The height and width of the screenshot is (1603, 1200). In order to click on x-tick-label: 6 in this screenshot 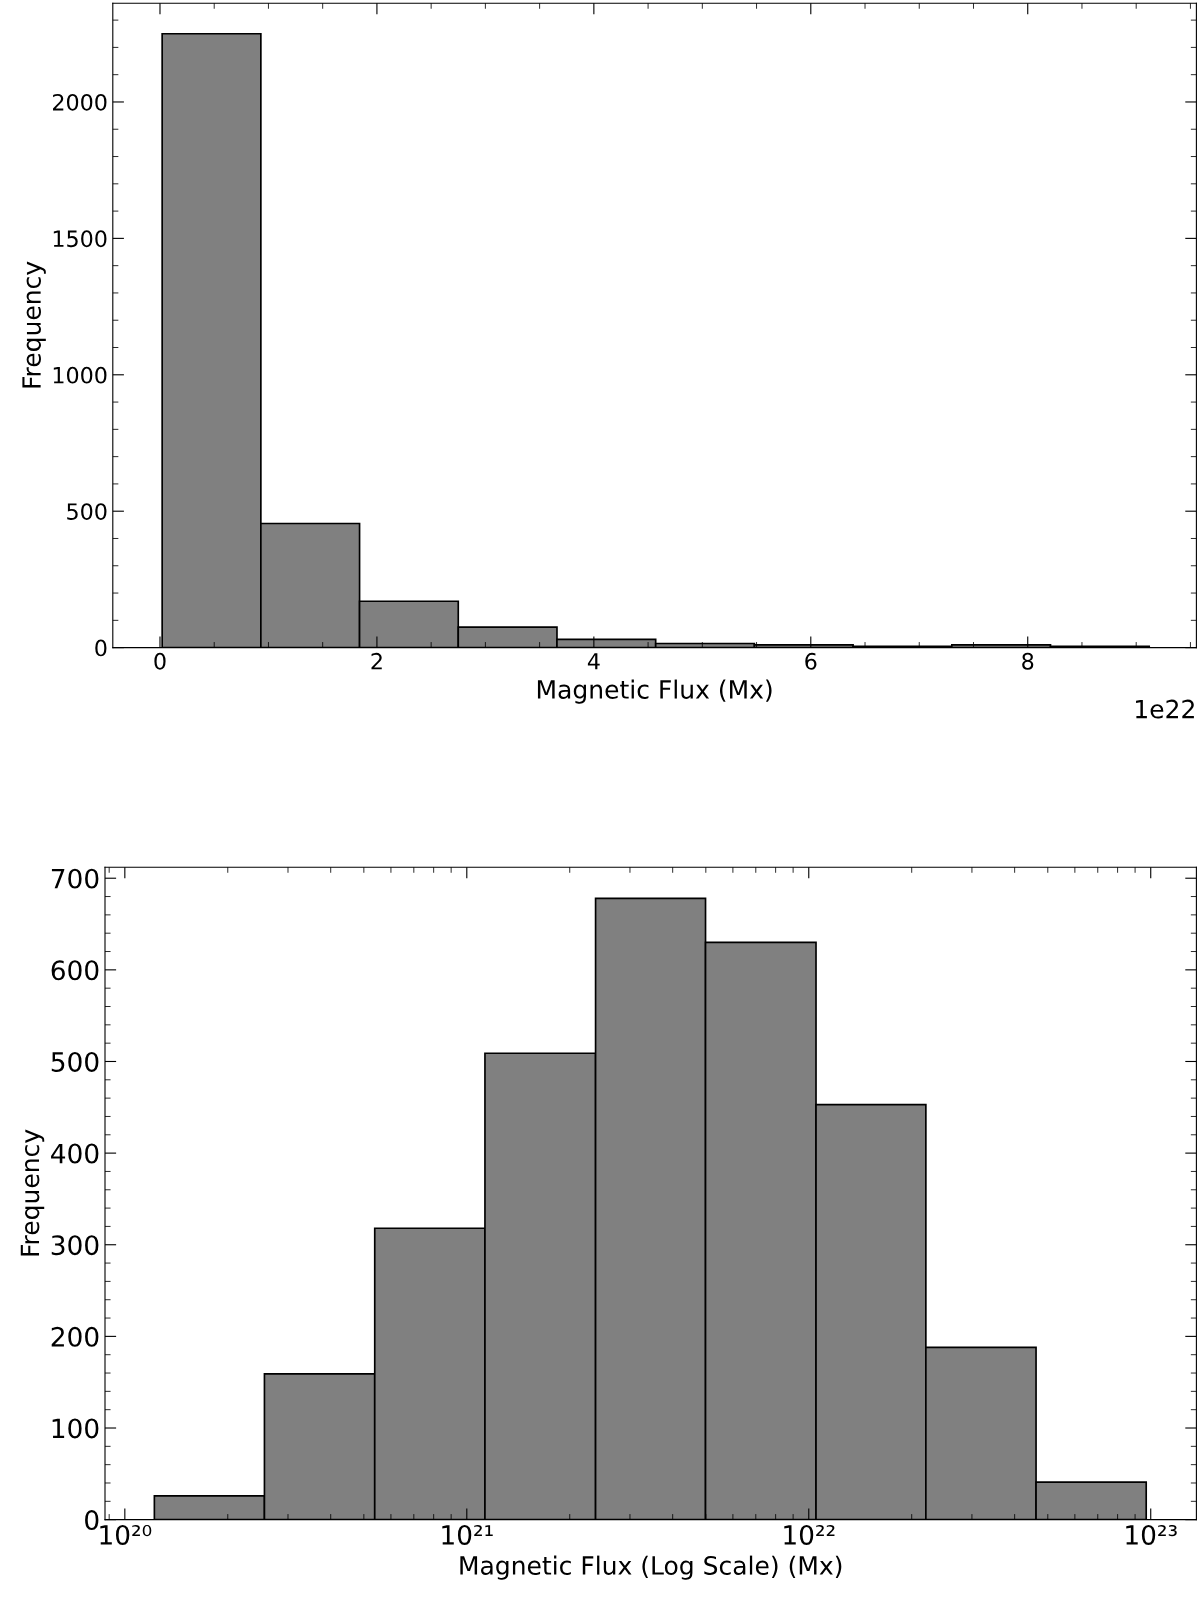, I will do `click(811, 661)`.